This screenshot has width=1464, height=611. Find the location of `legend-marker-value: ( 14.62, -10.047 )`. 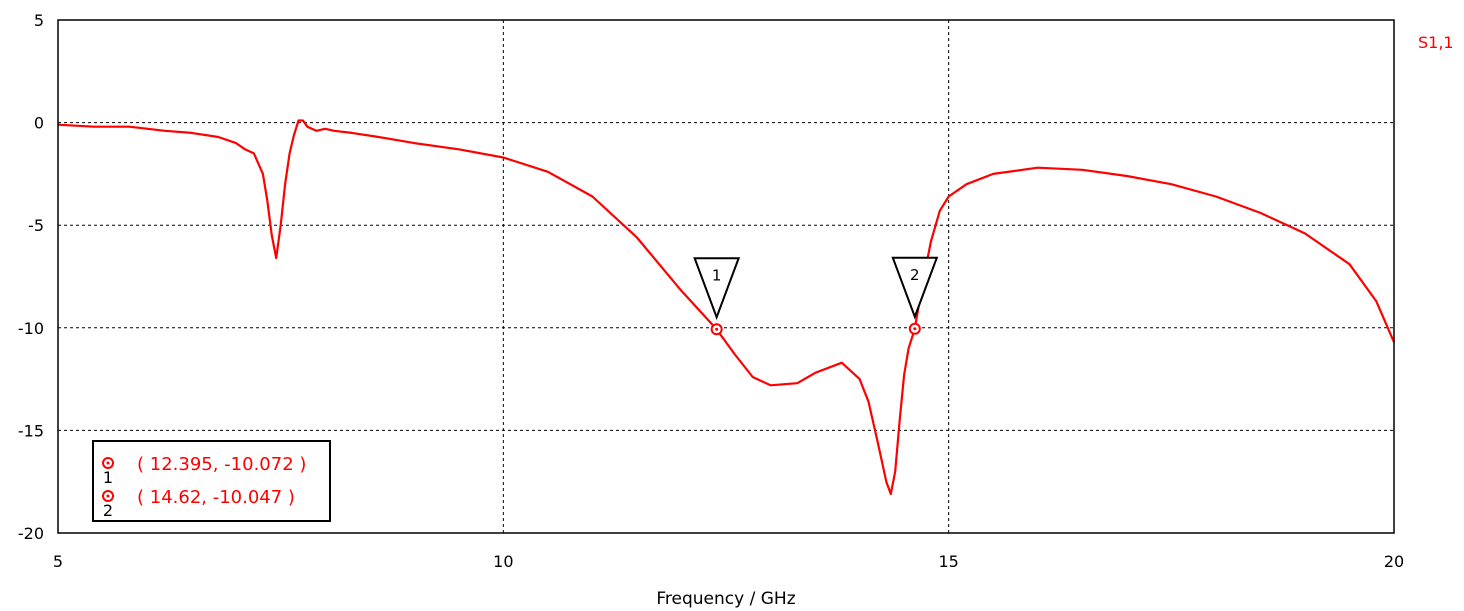

legend-marker-value: ( 14.62, -10.047 ) is located at coordinates (216, 497).